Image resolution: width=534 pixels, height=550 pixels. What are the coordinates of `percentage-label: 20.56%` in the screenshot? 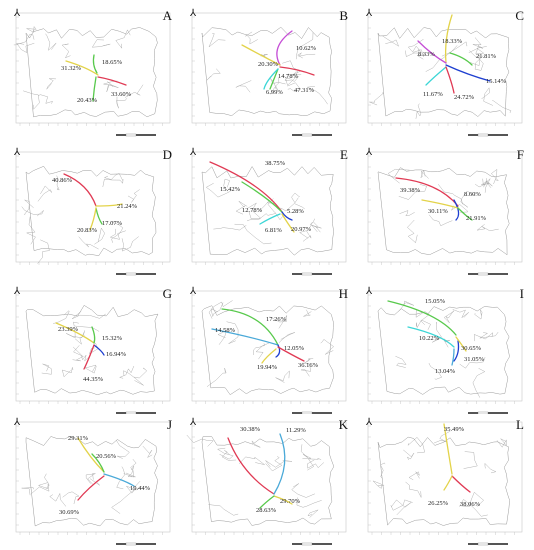 It's located at (106, 456).